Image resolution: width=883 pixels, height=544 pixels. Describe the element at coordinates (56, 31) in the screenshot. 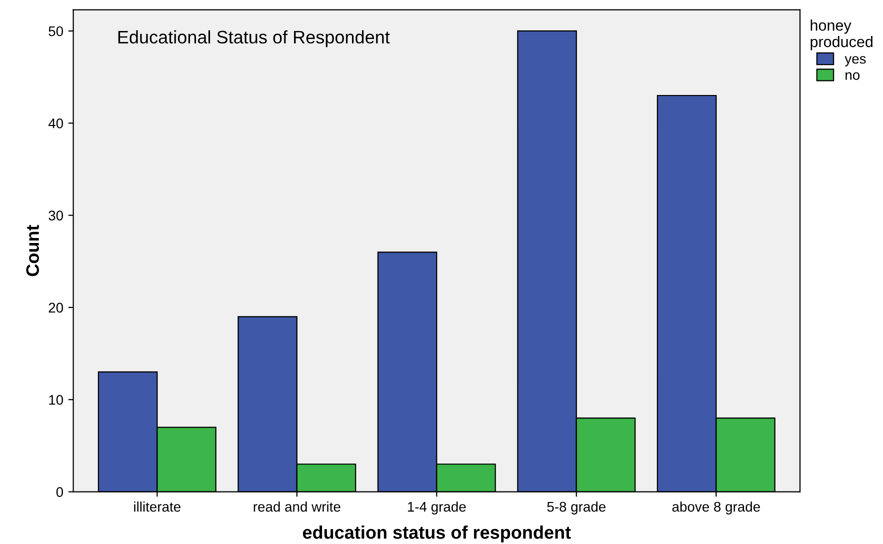

I see `y-tick-label: 50` at that location.